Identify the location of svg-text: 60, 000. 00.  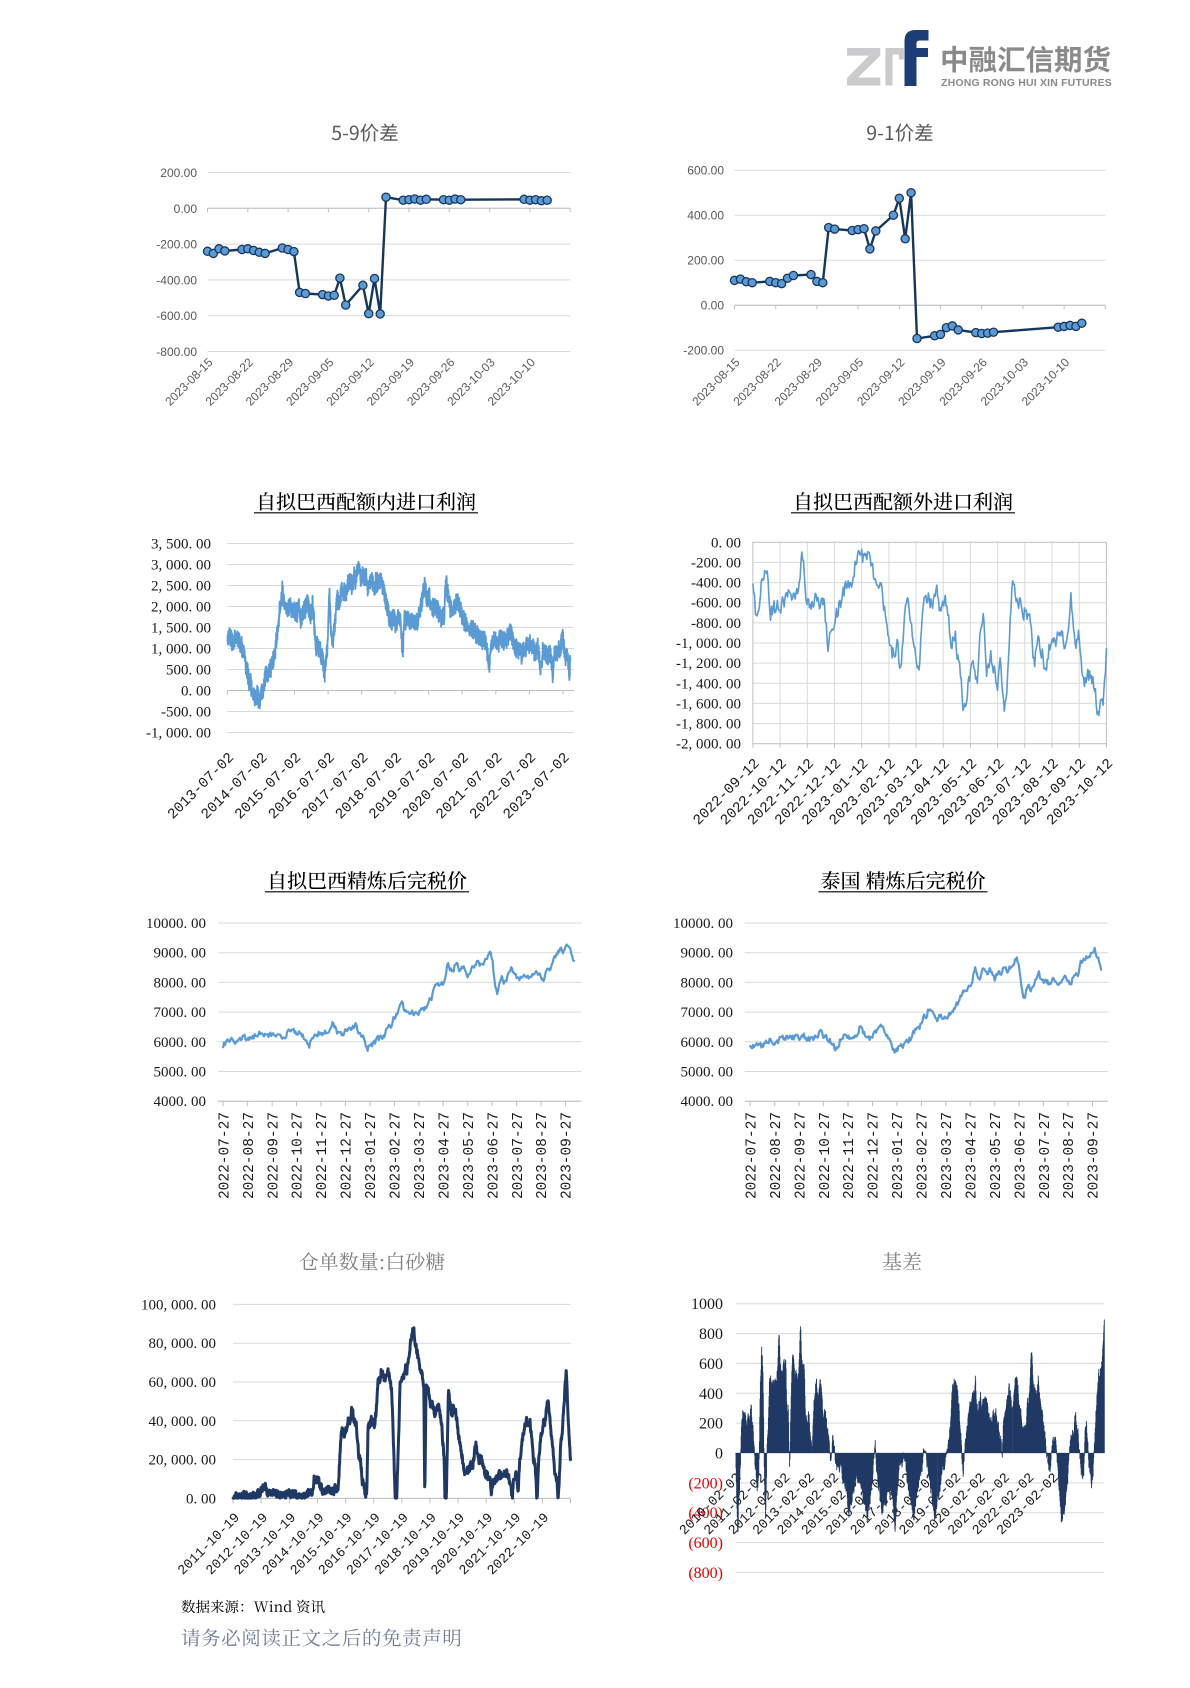
(183, 1383).